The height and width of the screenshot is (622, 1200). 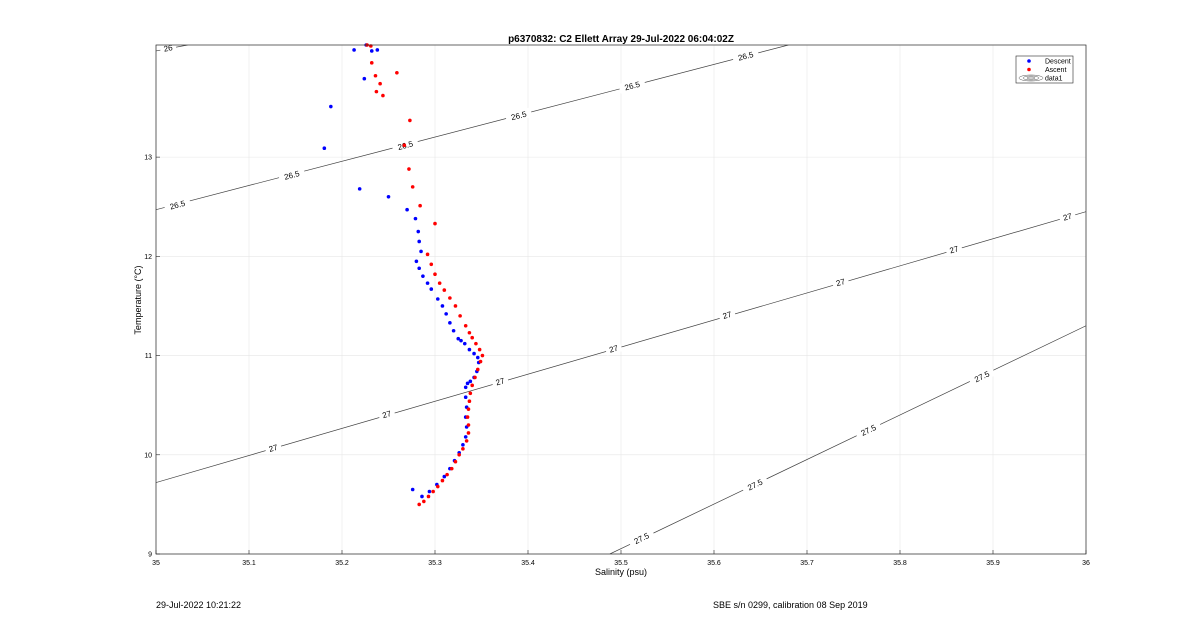 What do you see at coordinates (156, 563) in the screenshot?
I see `x-tick-label: 35` at bounding box center [156, 563].